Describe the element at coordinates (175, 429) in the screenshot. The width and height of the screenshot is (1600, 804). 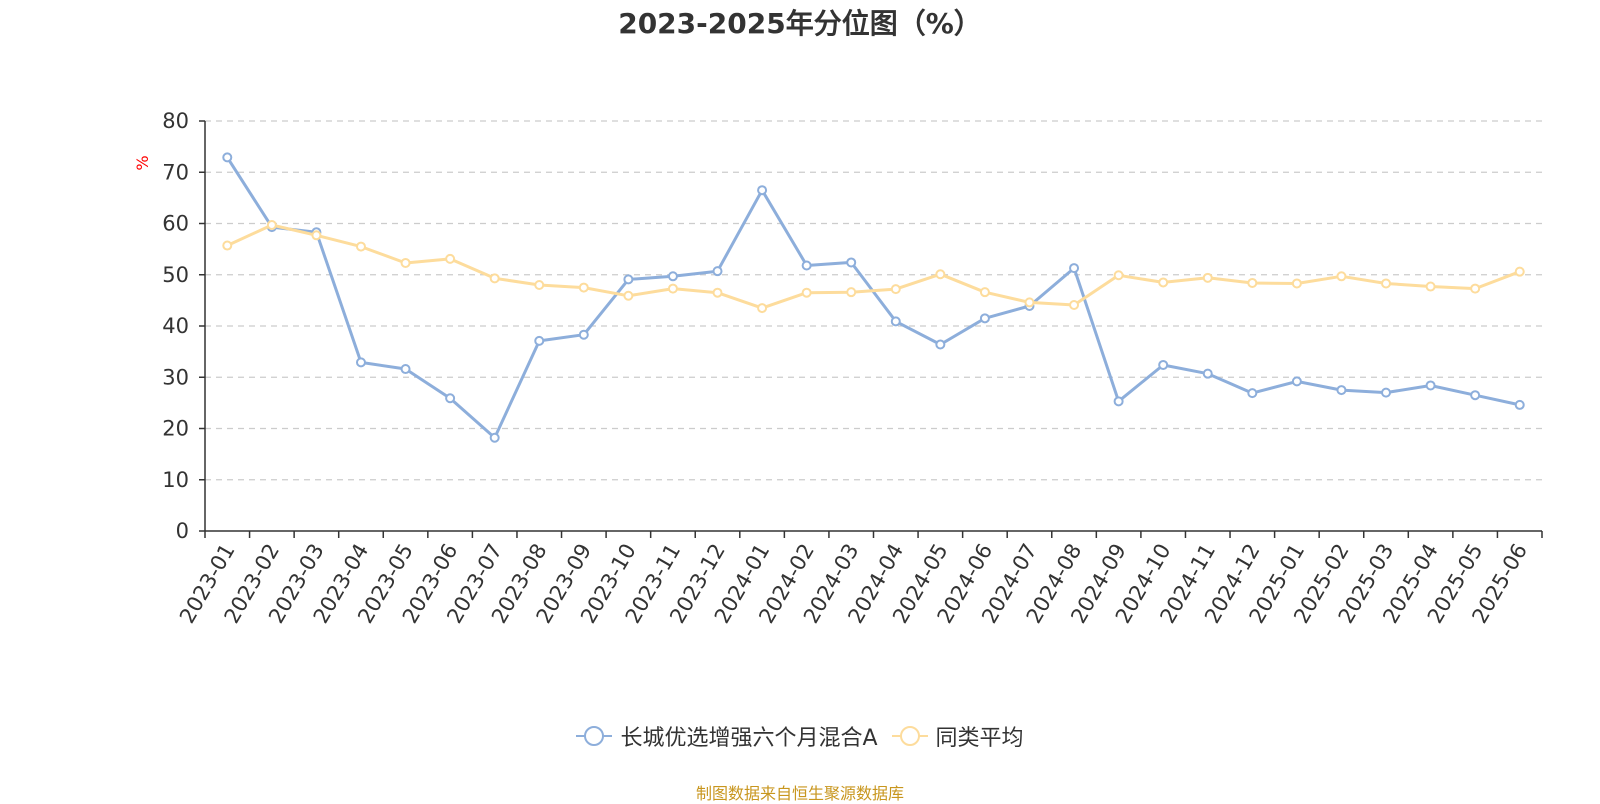
I see `y-tick-label-20: 20` at that location.